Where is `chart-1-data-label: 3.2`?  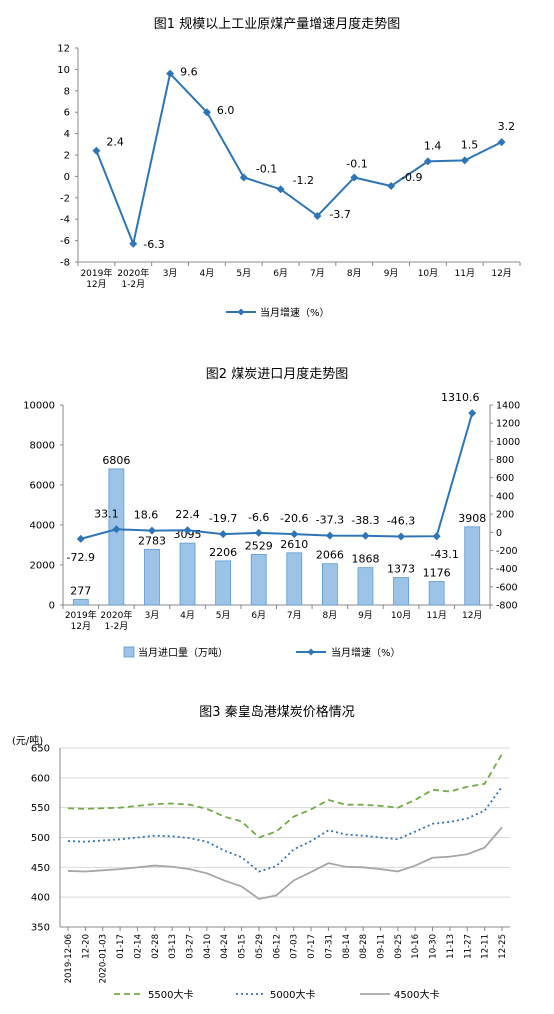 chart-1-data-label: 3.2 is located at coordinates (507, 126).